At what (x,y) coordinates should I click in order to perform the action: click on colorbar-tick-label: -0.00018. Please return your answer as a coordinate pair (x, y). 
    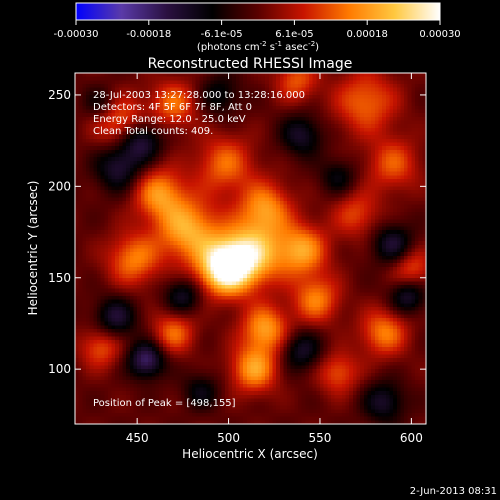
    Looking at the image, I should click on (148, 34).